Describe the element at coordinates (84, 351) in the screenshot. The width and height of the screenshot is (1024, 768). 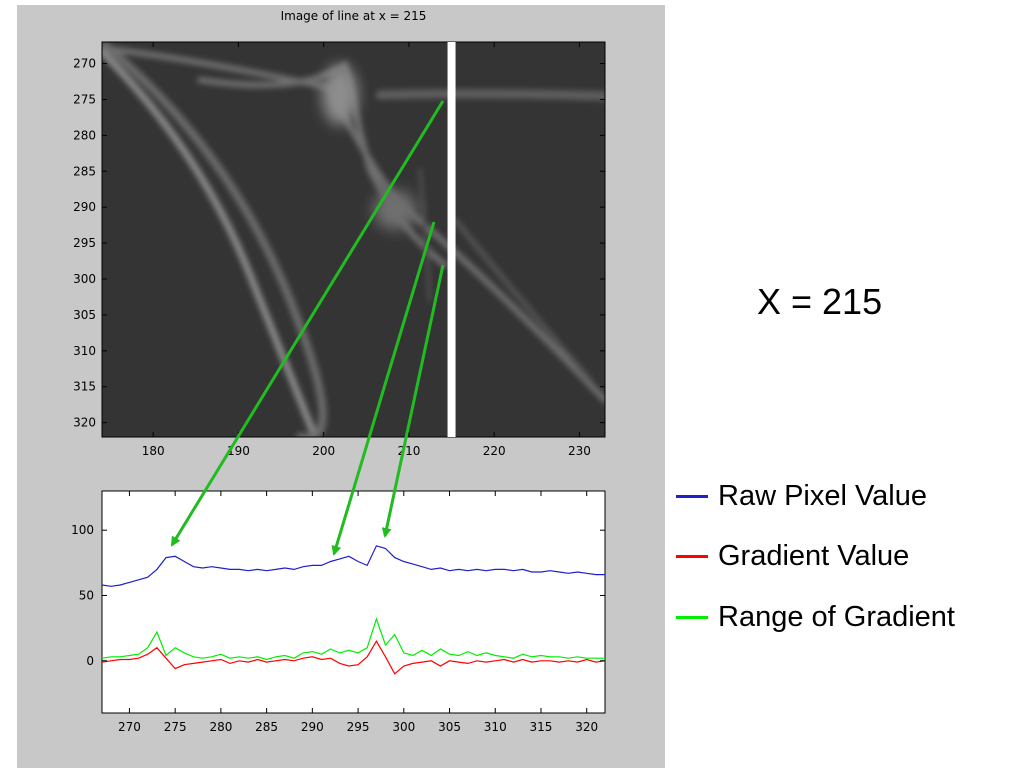
I see `heatmap-ytick-label: 310` at that location.